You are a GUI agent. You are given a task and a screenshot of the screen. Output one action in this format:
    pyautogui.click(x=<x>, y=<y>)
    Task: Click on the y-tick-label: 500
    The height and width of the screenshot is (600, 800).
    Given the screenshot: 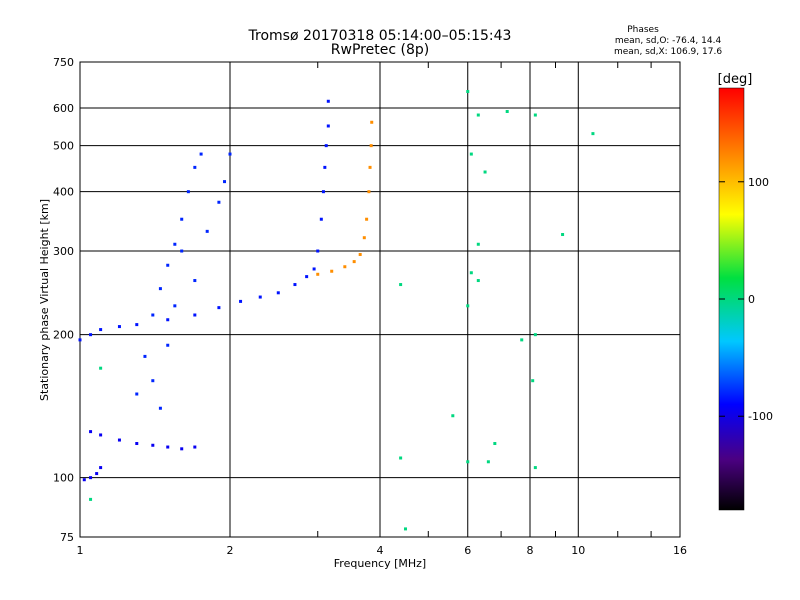 What is the action you would take?
    pyautogui.click(x=63, y=146)
    